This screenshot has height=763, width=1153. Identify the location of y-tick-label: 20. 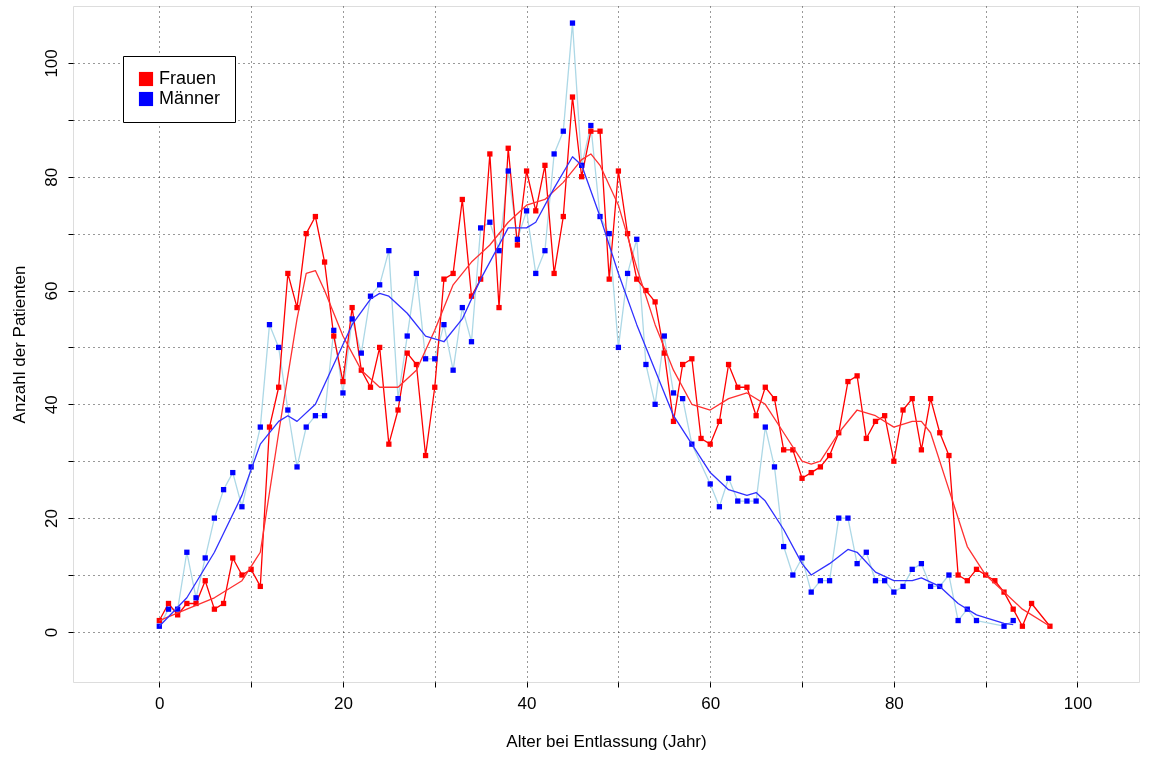
(51, 519).